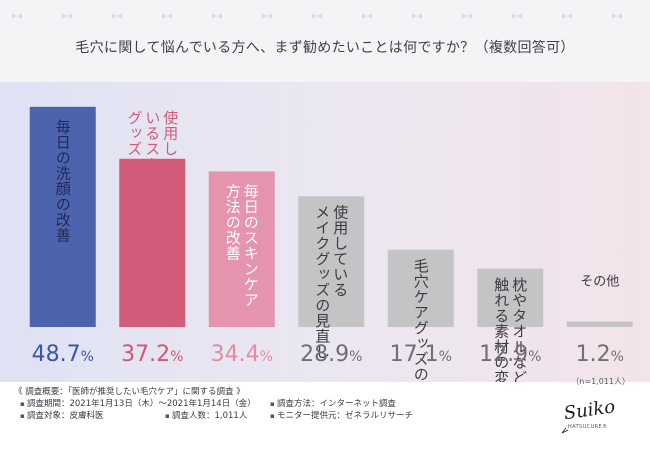 The image size is (650, 450). I want to click on category-label: 枕やタオルなど肌に, so click(519, 329).